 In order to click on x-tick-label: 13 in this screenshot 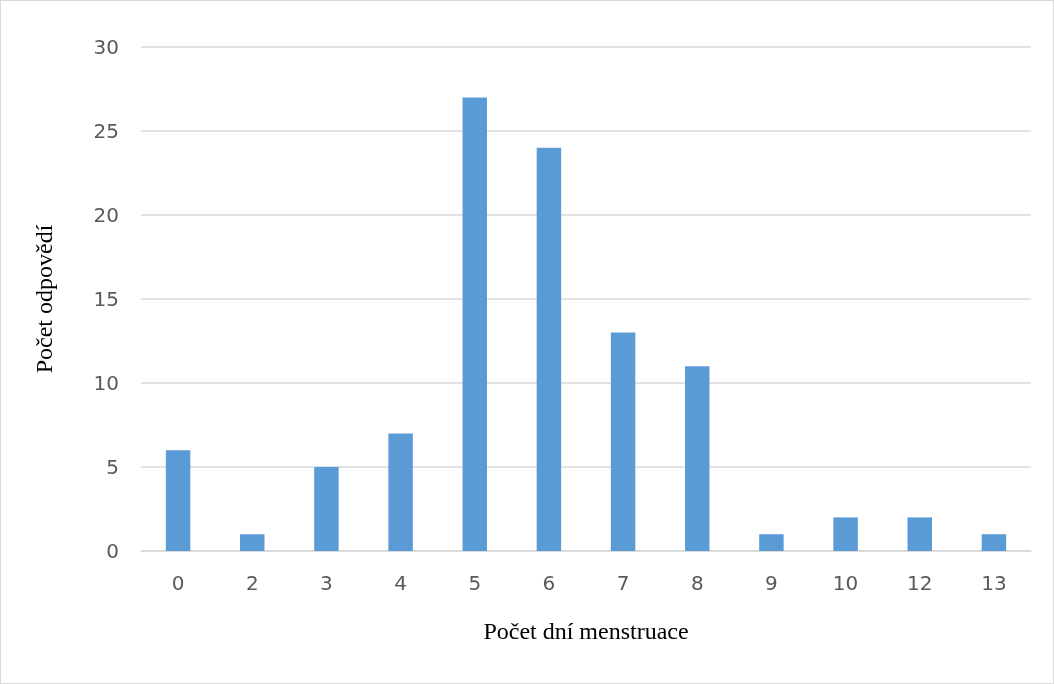, I will do `click(994, 583)`.